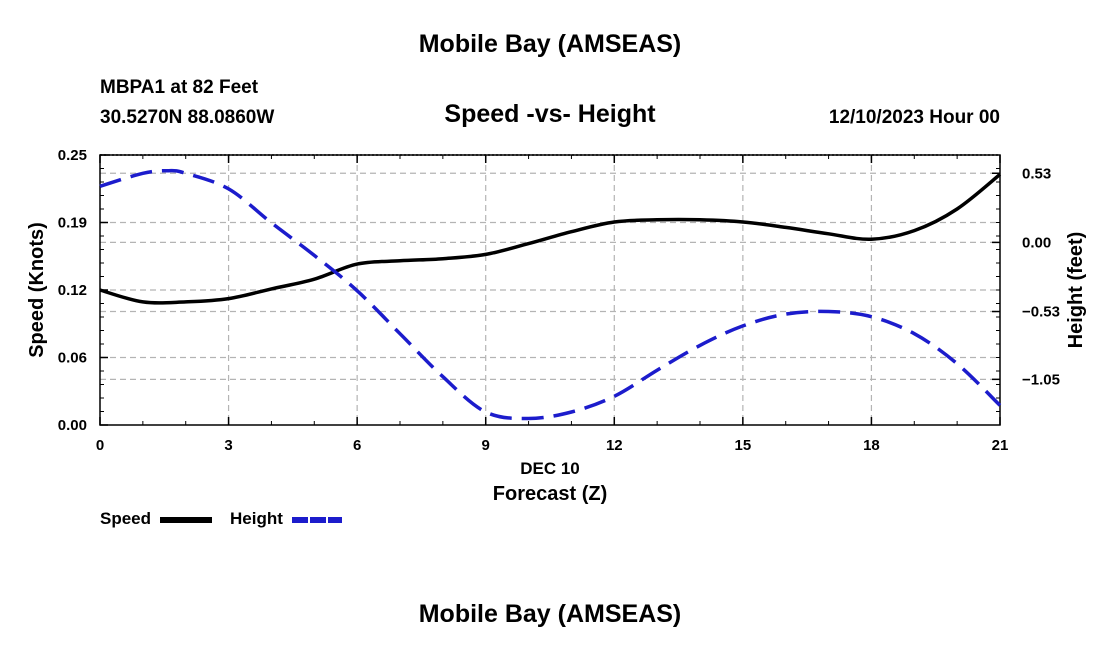  What do you see at coordinates (228, 445) in the screenshot?
I see `x-tick-label: 3` at bounding box center [228, 445].